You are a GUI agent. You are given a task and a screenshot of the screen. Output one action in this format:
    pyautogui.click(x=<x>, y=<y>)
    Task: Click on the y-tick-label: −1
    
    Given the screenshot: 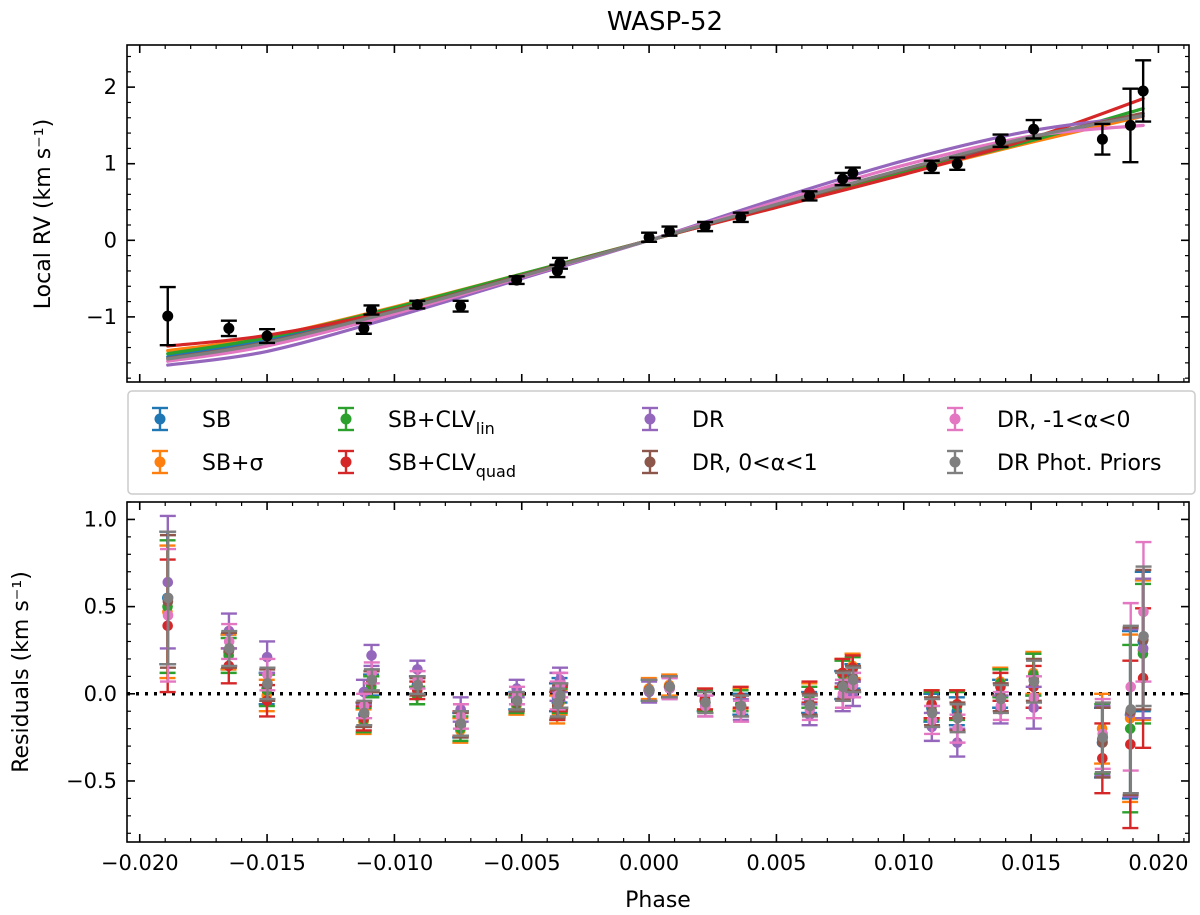 What is the action you would take?
    pyautogui.click(x=101, y=317)
    